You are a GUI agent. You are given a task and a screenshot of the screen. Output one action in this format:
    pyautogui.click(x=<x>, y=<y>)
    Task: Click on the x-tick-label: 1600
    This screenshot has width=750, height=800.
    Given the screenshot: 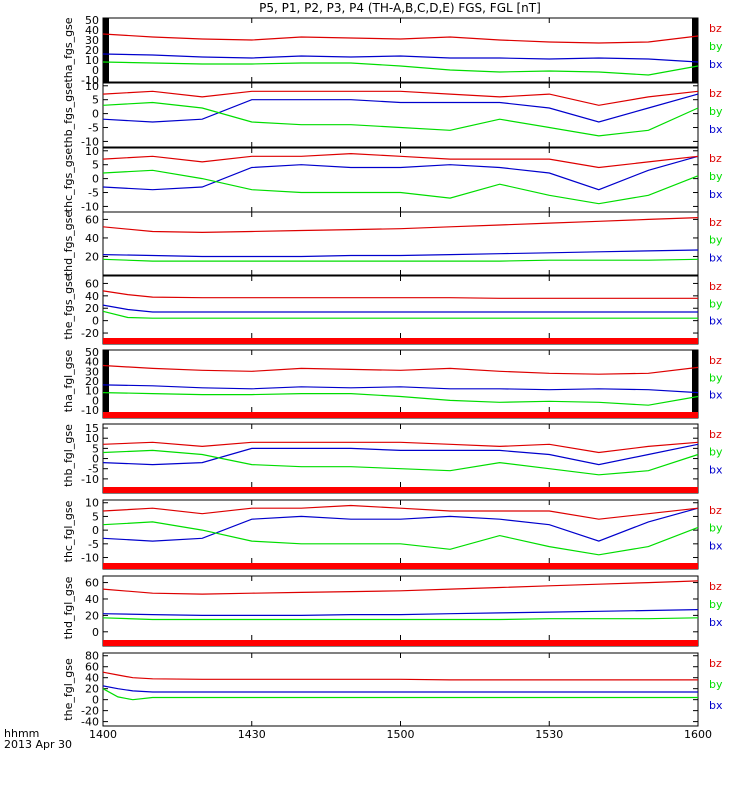 What is the action you would take?
    pyautogui.click(x=698, y=734)
    